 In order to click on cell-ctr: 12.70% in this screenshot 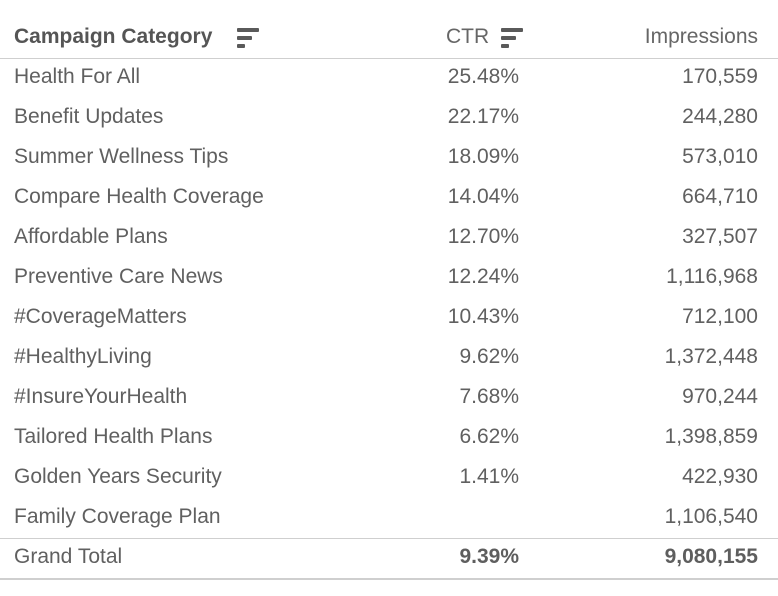, I will do `click(483, 236)`.